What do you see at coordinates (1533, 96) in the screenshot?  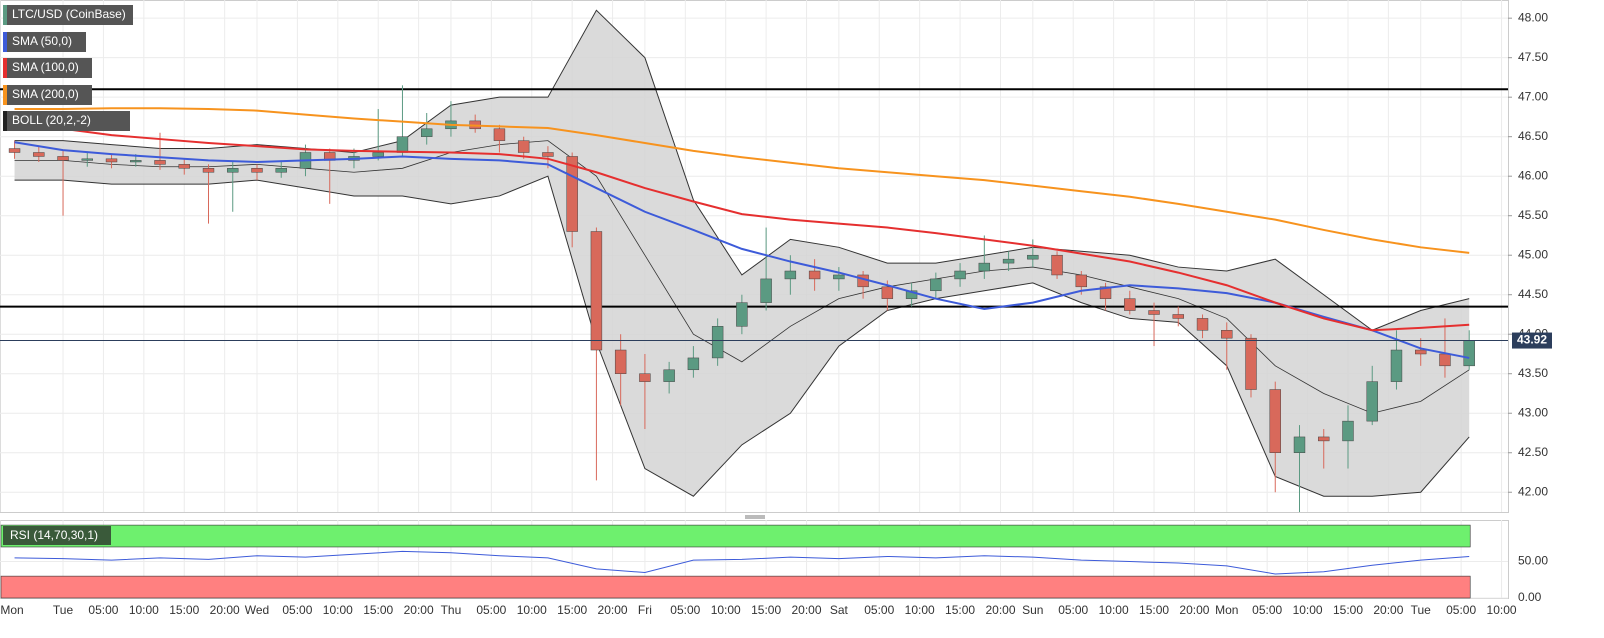 I see `y-tick-label: 47.00` at bounding box center [1533, 96].